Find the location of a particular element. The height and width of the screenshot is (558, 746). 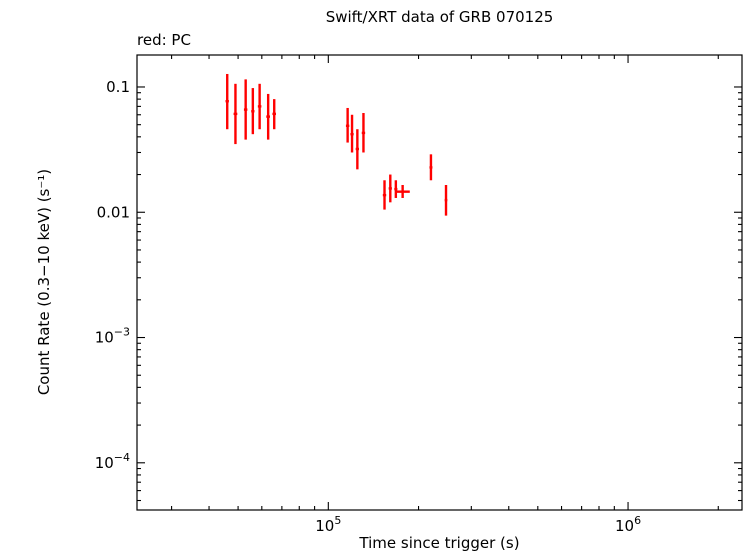

chart-title: Swift/XRT data of GRB 070125 is located at coordinates (439, 17).